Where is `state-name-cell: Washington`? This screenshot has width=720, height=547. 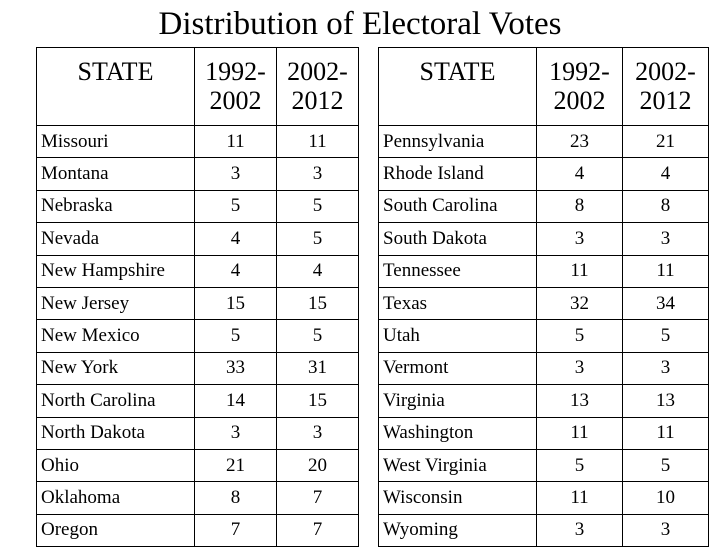 state-name-cell: Washington is located at coordinates (457, 433).